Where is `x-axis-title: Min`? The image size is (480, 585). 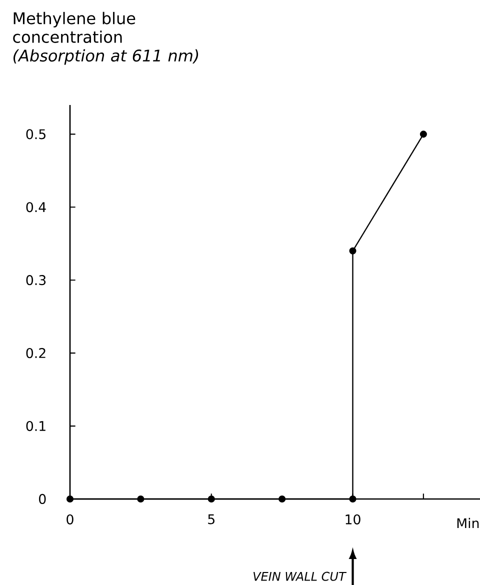
x-axis-title: Min is located at coordinates (468, 523).